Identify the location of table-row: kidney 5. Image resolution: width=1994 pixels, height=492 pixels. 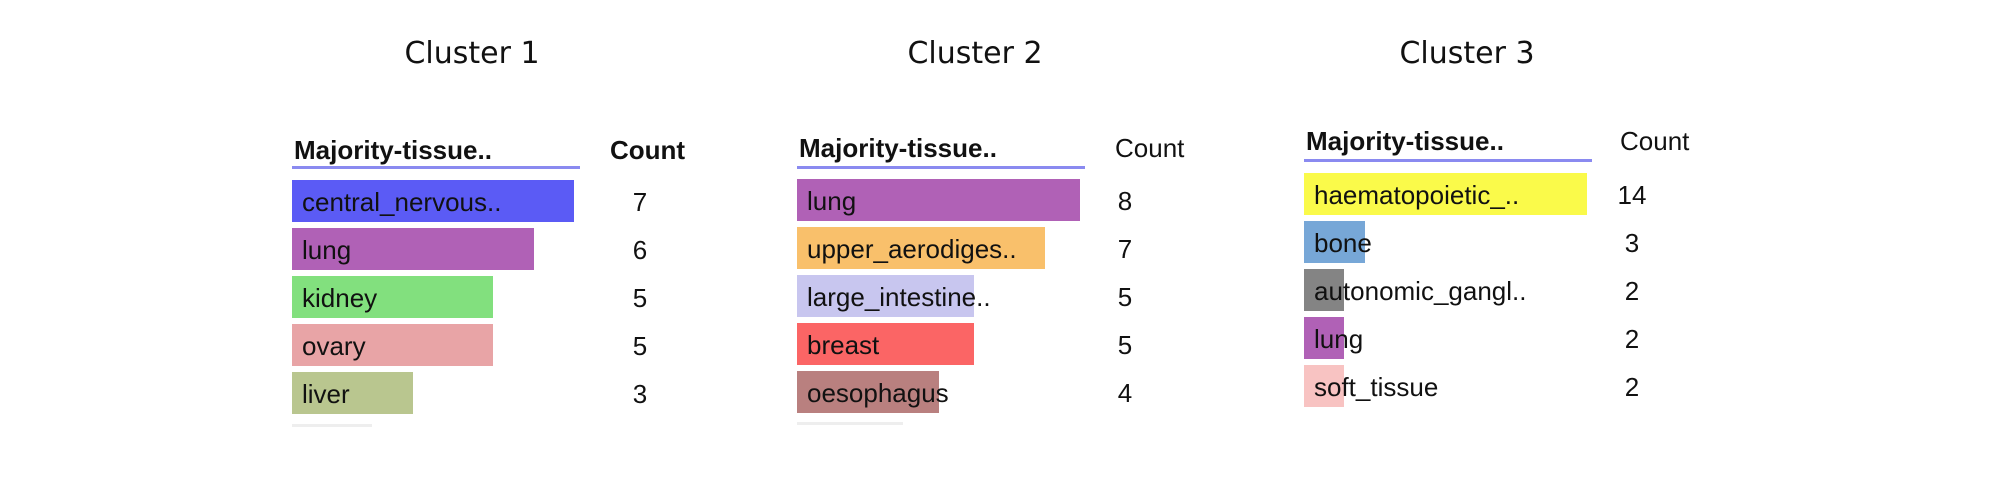
(491, 298).